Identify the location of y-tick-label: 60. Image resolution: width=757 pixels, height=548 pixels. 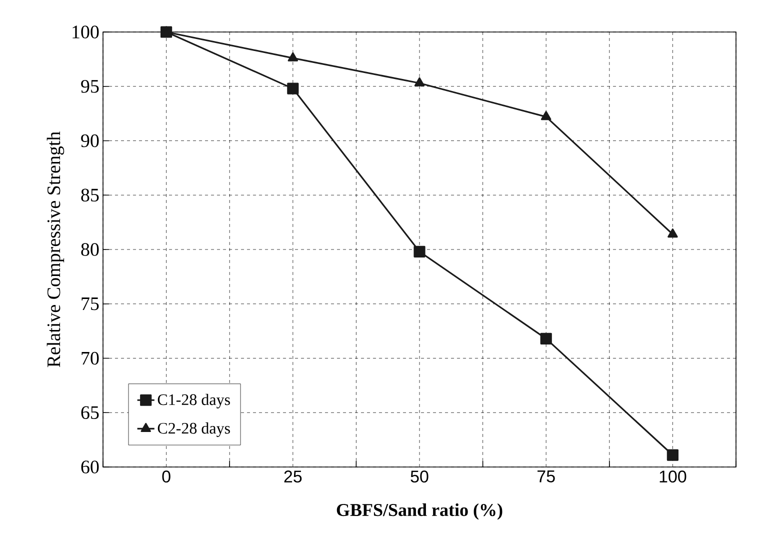
(90, 467).